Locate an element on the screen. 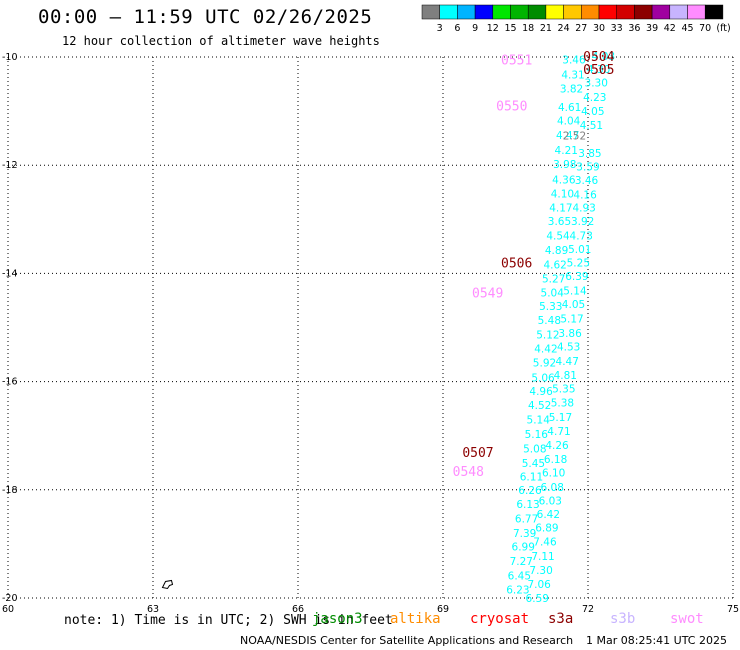 The width and height of the screenshot is (740, 650). legend-item-cryosat: cryosat is located at coordinates (500, 619).